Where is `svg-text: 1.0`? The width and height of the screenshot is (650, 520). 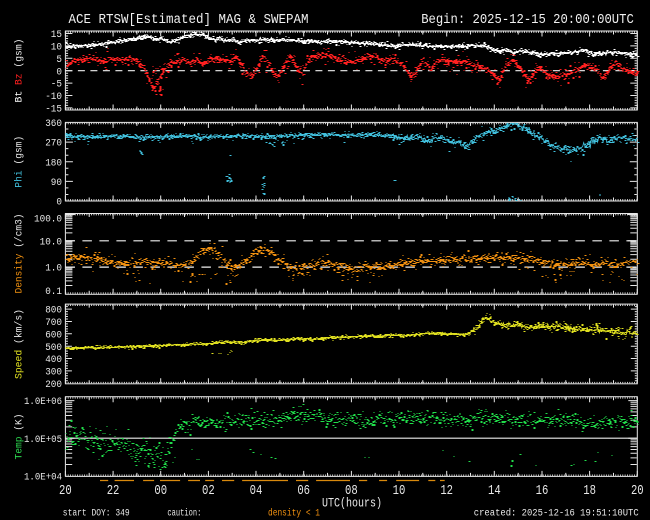
svg-text: 1.0 is located at coordinates (53, 269).